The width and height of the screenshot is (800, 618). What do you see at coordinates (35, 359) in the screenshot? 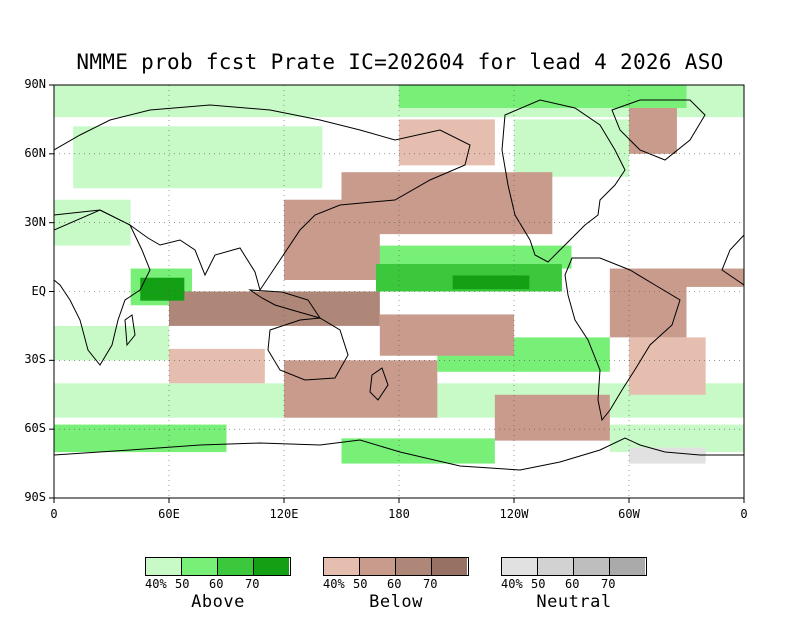
I see `lat-tick-label: 30S` at bounding box center [35, 359].